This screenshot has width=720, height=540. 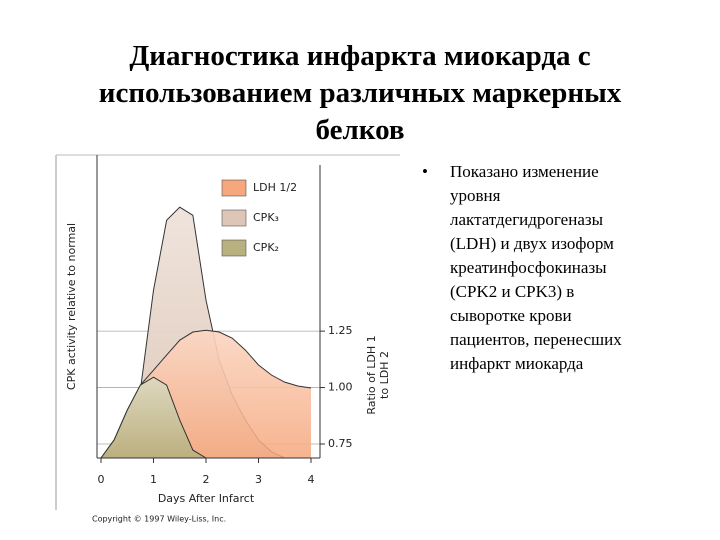 I want to click on legend-label: CPK₂, so click(x=266, y=247).